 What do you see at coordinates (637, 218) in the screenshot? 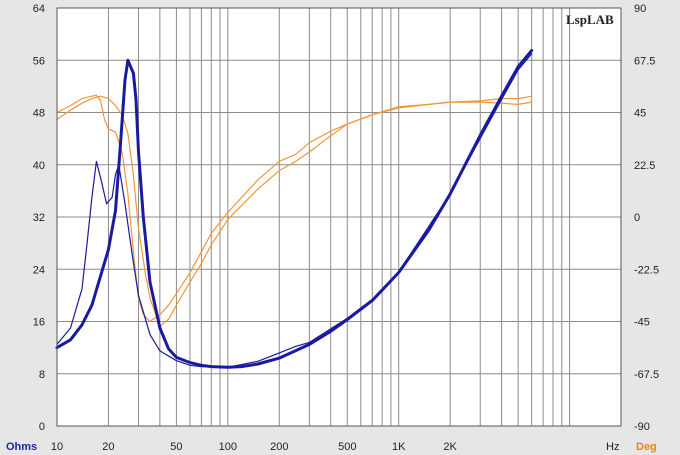
I see `right-tick-label: 0` at bounding box center [637, 218].